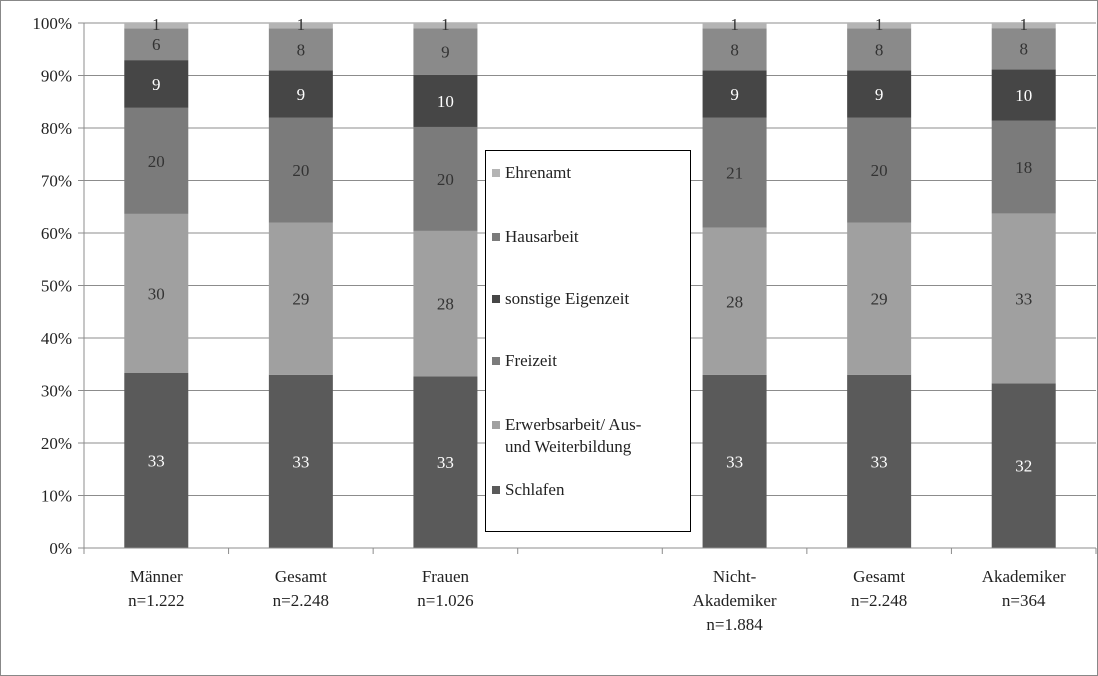 Image resolution: width=1098 pixels, height=676 pixels. Describe the element at coordinates (567, 298) in the screenshot. I see `legend-label: sonstige Eigenzeit` at that location.